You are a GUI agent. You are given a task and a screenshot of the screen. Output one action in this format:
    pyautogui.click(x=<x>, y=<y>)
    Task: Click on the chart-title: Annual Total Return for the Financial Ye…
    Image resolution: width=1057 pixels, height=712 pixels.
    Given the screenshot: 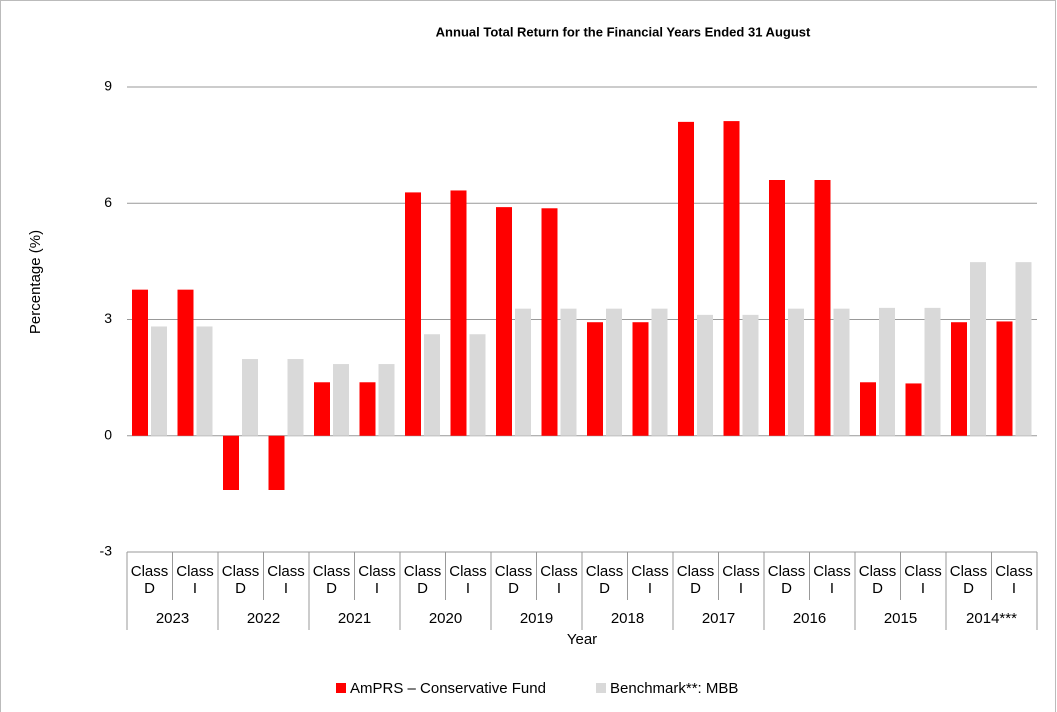 What is the action you would take?
    pyautogui.click(x=623, y=31)
    